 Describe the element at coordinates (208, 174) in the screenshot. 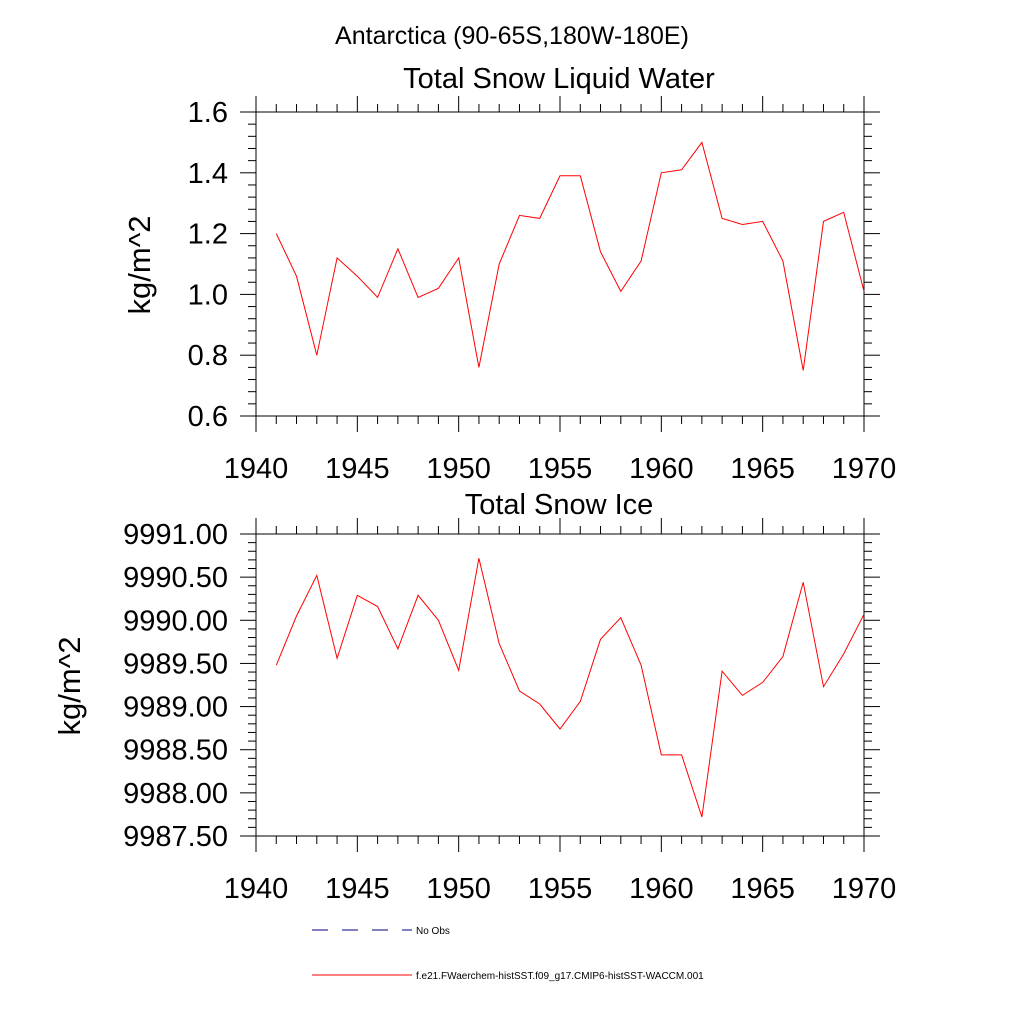

I see `y-tick-label: 1.4` at that location.